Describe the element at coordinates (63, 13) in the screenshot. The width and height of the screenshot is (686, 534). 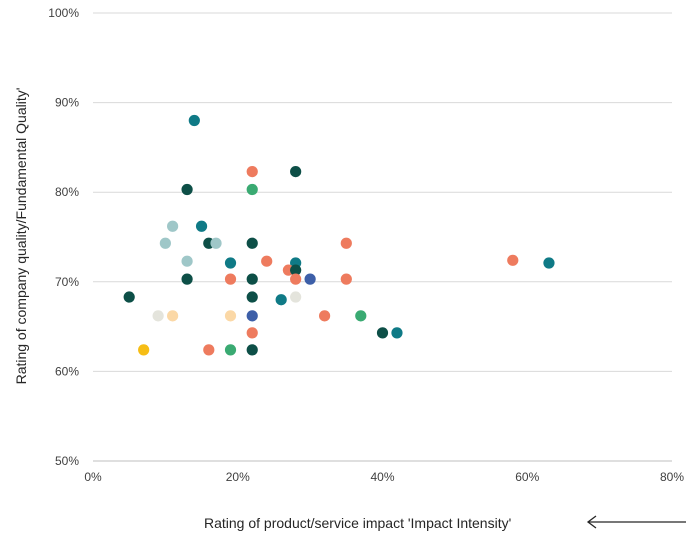
I see `y-tick-label: 100%` at that location.